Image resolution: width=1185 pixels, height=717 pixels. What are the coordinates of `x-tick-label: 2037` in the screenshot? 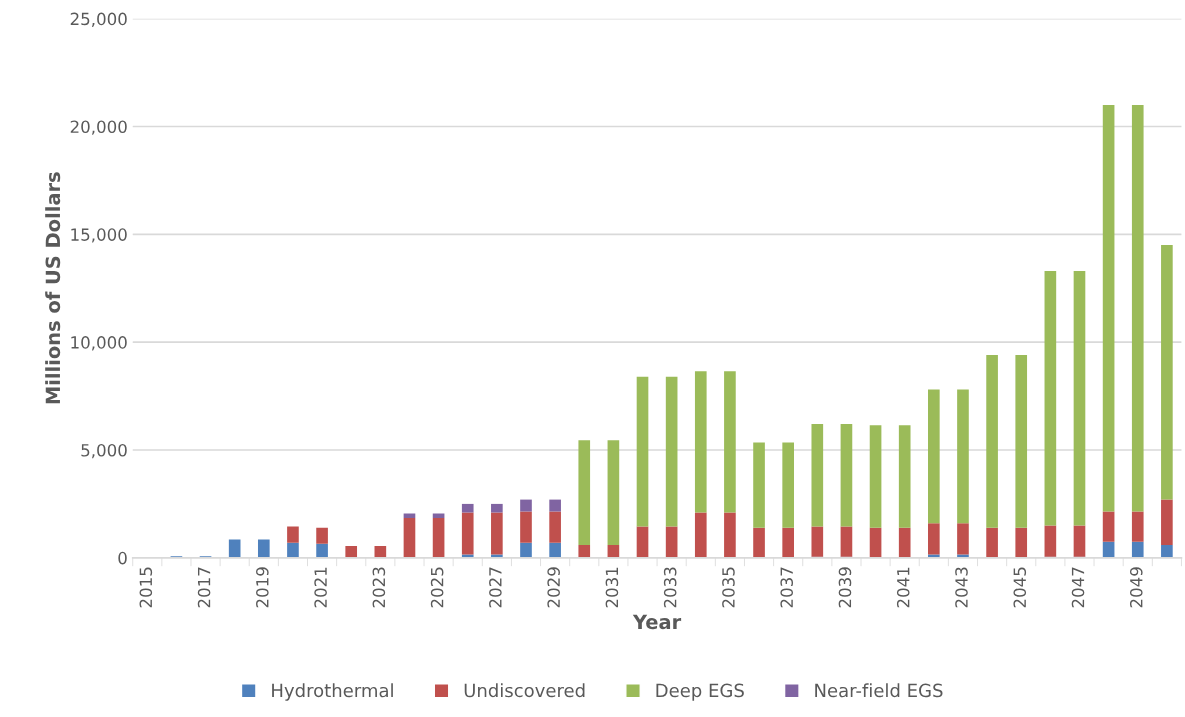 It's located at (787, 587).